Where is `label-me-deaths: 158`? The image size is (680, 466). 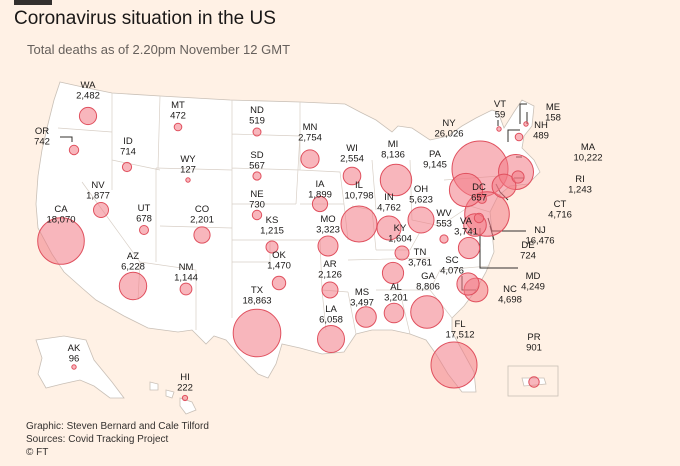 label-me-deaths: 158 is located at coordinates (553, 118).